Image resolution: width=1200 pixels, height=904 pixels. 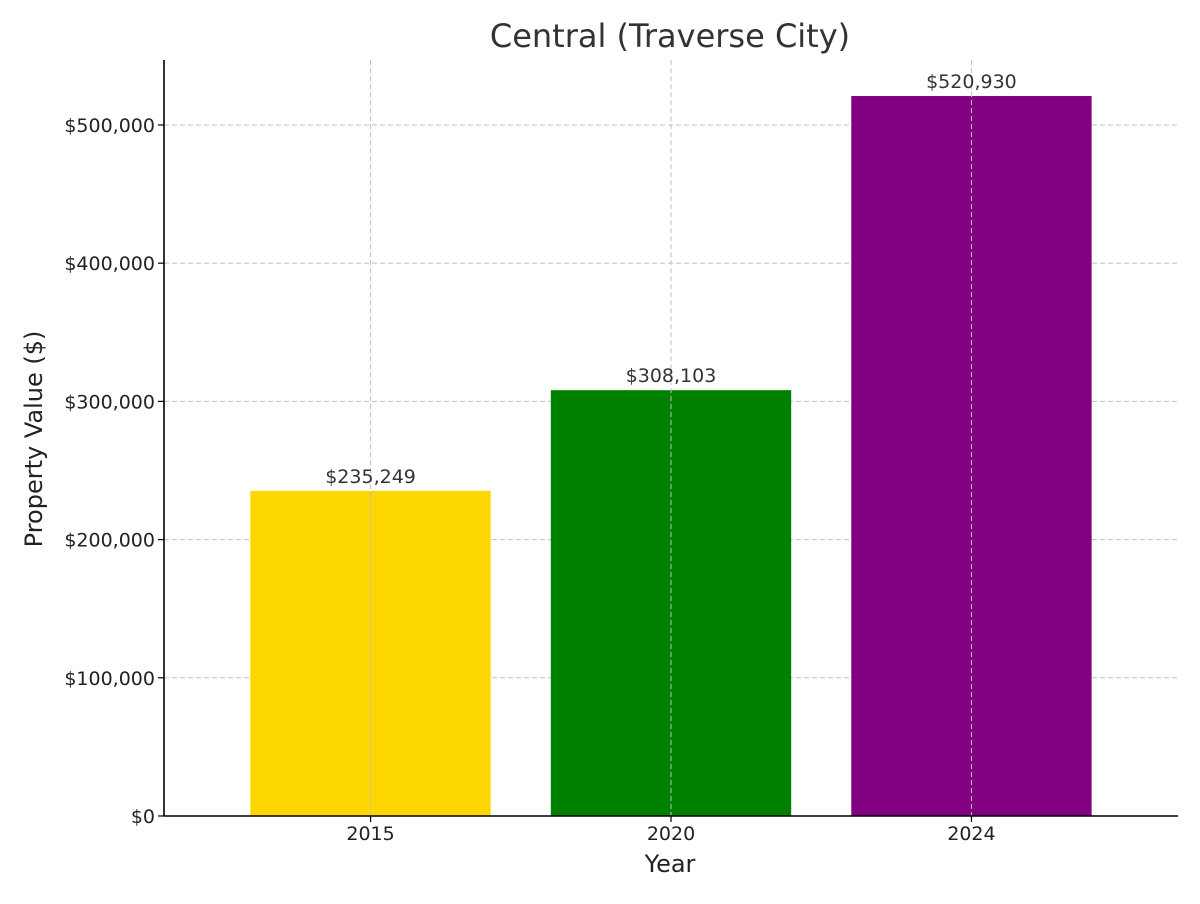 What do you see at coordinates (971, 82) in the screenshot?
I see `data-label: $520,930` at bounding box center [971, 82].